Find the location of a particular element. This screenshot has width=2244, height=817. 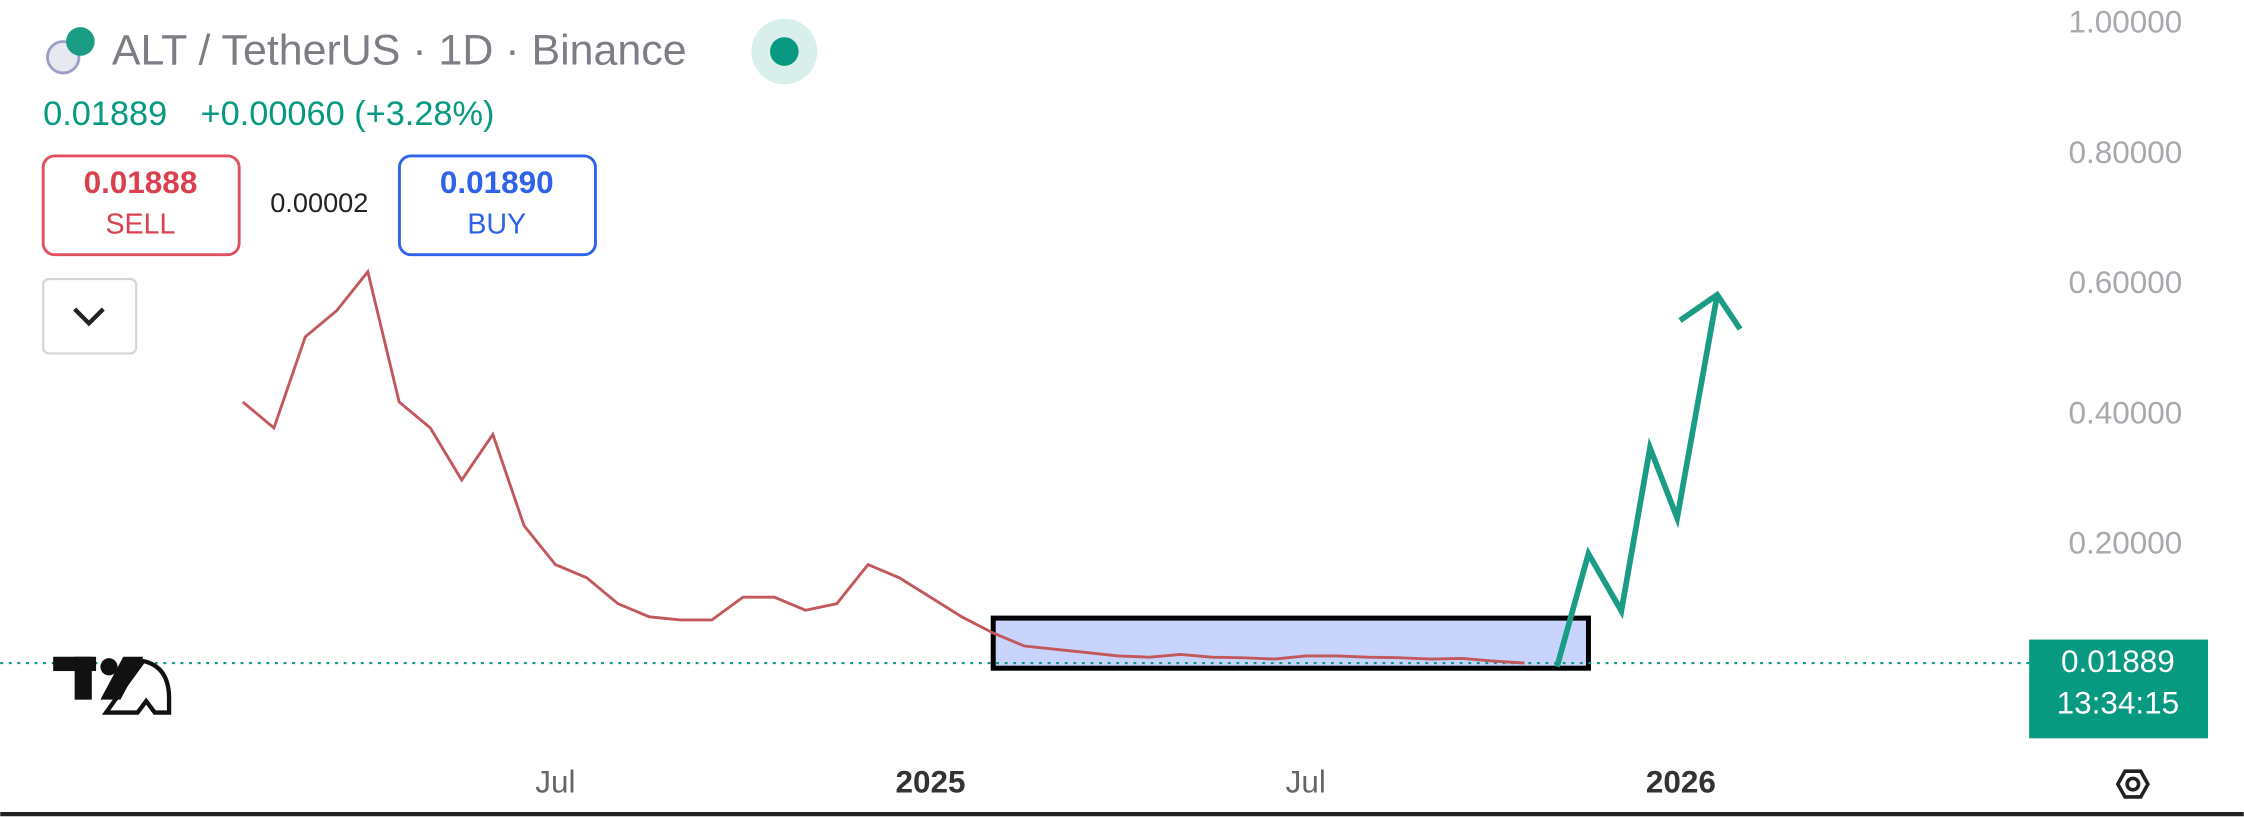

y-tick-label: 0.40000 is located at coordinates (2125, 412).